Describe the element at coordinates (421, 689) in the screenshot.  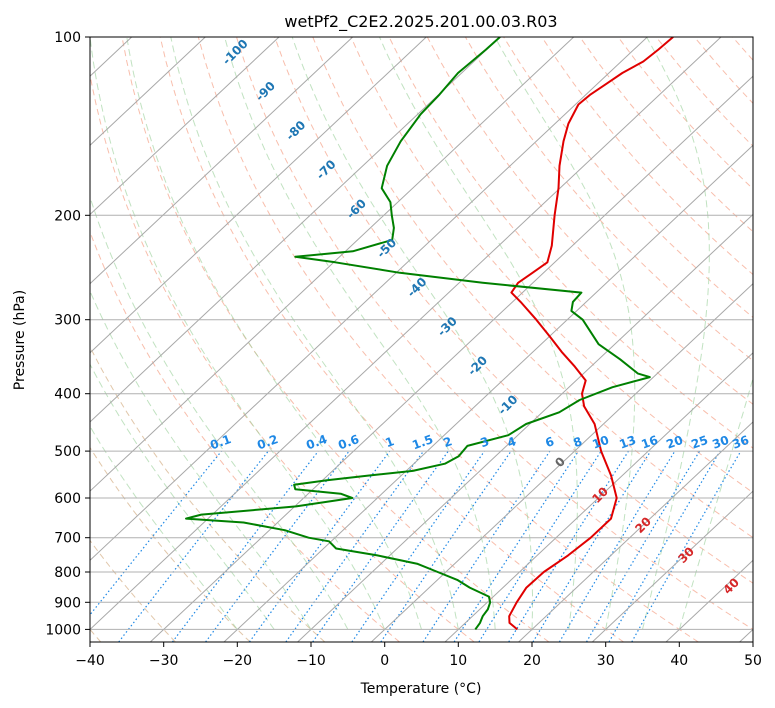
I see `x-axis-label: Temperature (°C)` at that location.